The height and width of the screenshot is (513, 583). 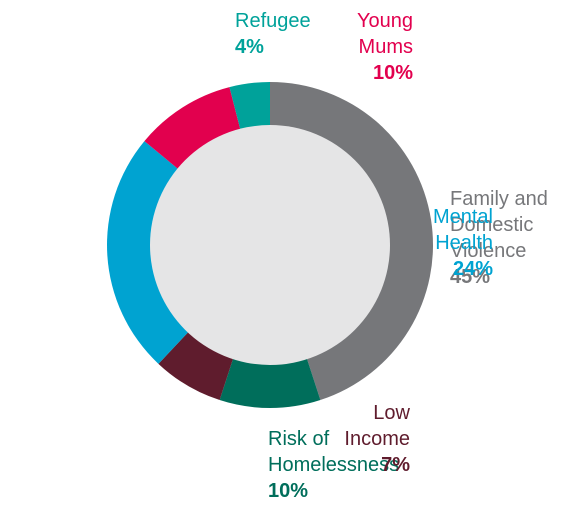 I want to click on label-young-mums: Young Mums 10%, so click(x=385, y=47).